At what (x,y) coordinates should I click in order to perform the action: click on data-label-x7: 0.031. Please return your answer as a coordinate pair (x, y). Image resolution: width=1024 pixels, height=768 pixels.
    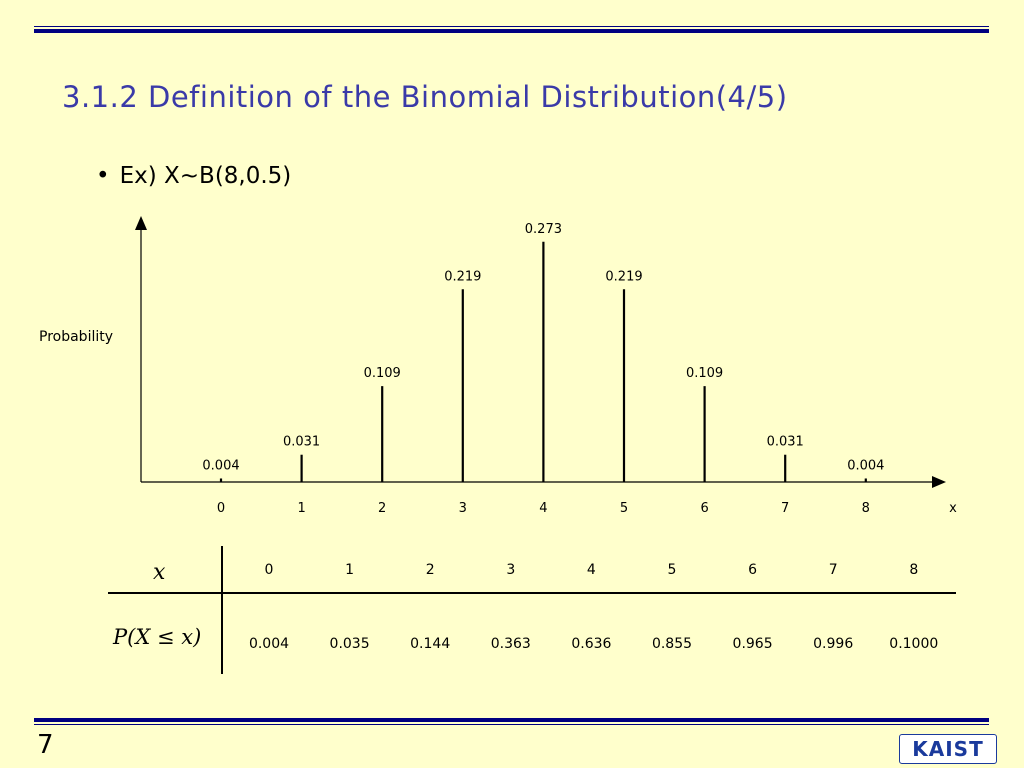
    Looking at the image, I should click on (785, 442).